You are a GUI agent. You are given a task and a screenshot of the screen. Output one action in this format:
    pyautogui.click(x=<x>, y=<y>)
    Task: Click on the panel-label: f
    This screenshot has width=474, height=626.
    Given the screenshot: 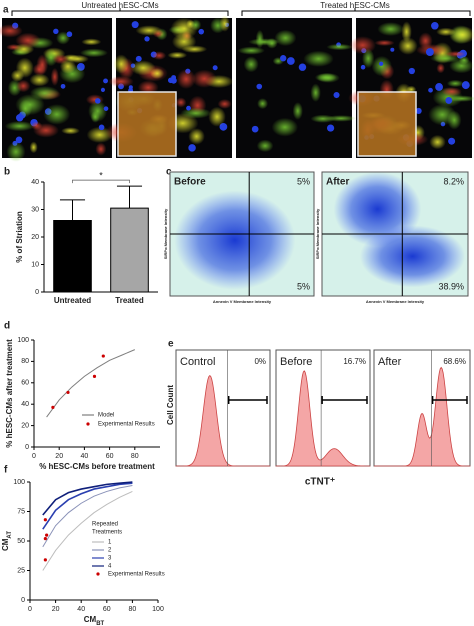 What is the action you would take?
    pyautogui.click(x=6, y=470)
    